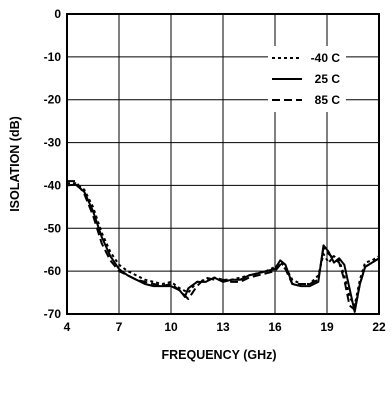 The image size is (392, 395). Describe the element at coordinates (307, 79) in the screenshot. I see `legend: -40 C 25 C 85 C` at that location.